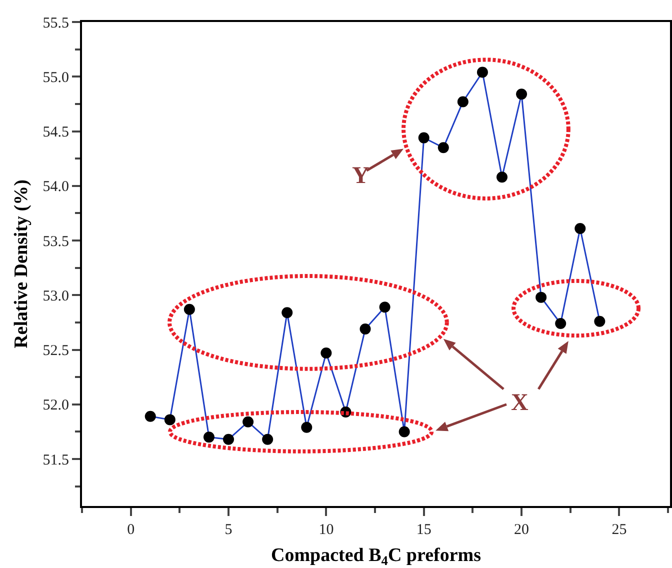 This screenshot has height=568, width=672. I want to click on x-tick-label: 10, so click(326, 530).